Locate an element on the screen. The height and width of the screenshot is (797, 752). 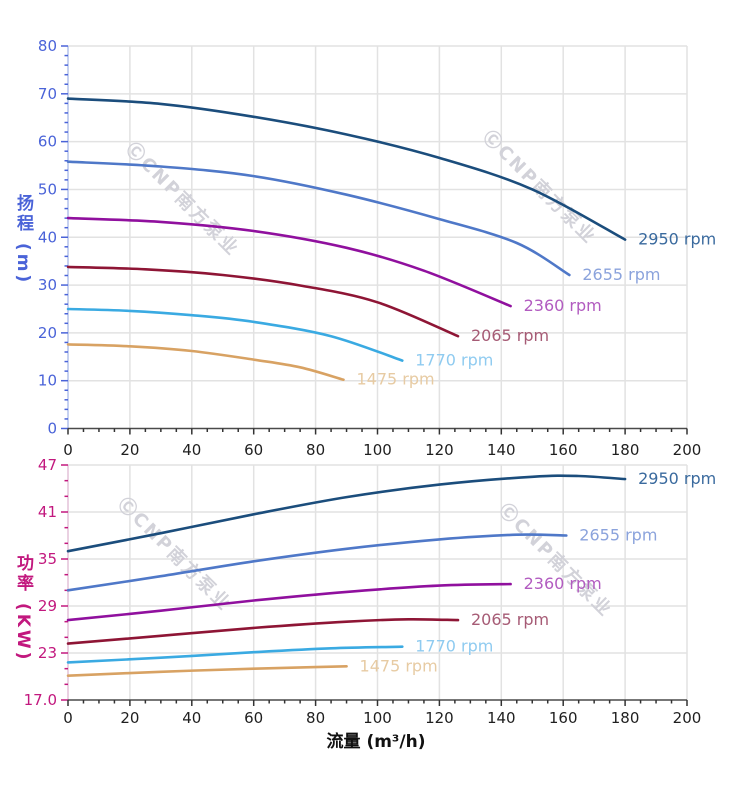
head-x-tick-label: 180 is located at coordinates (625, 450).